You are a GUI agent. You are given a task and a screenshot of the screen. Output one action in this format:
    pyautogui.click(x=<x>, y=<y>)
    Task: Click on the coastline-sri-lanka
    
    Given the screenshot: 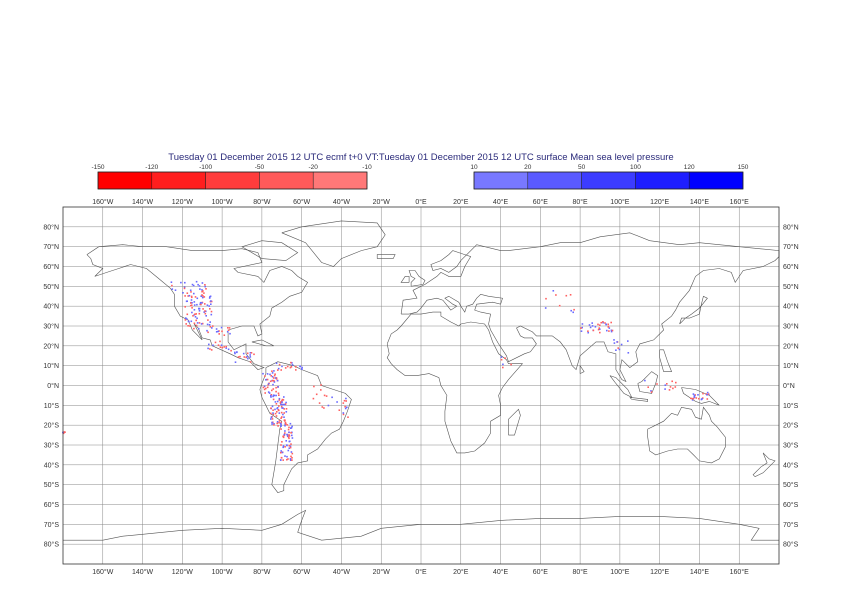 What is the action you would take?
    pyautogui.click(x=582, y=369)
    